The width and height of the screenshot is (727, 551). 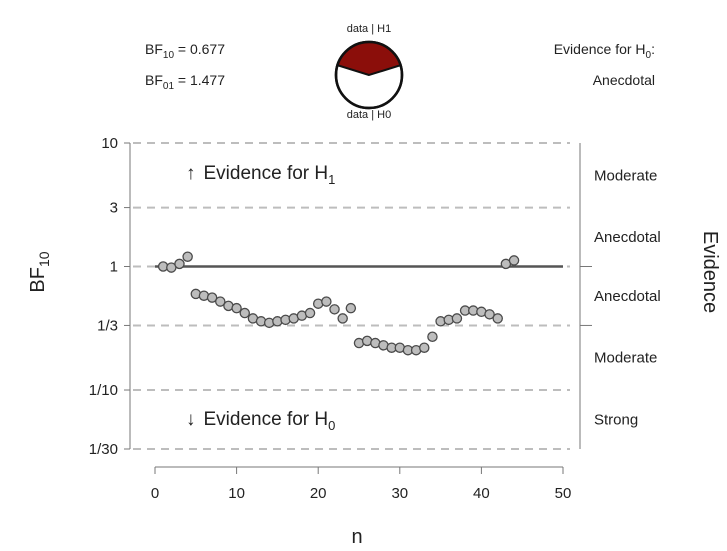 What do you see at coordinates (236, 493) in the screenshot?
I see `x-tick-label: 10` at bounding box center [236, 493].